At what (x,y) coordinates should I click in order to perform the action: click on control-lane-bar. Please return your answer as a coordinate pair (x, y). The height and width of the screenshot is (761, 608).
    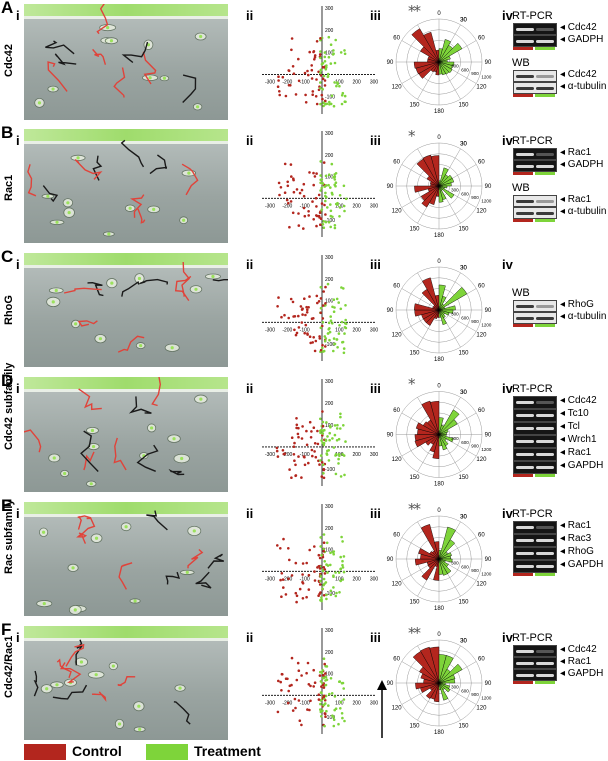
    Looking at the image, I should click on (523, 173).